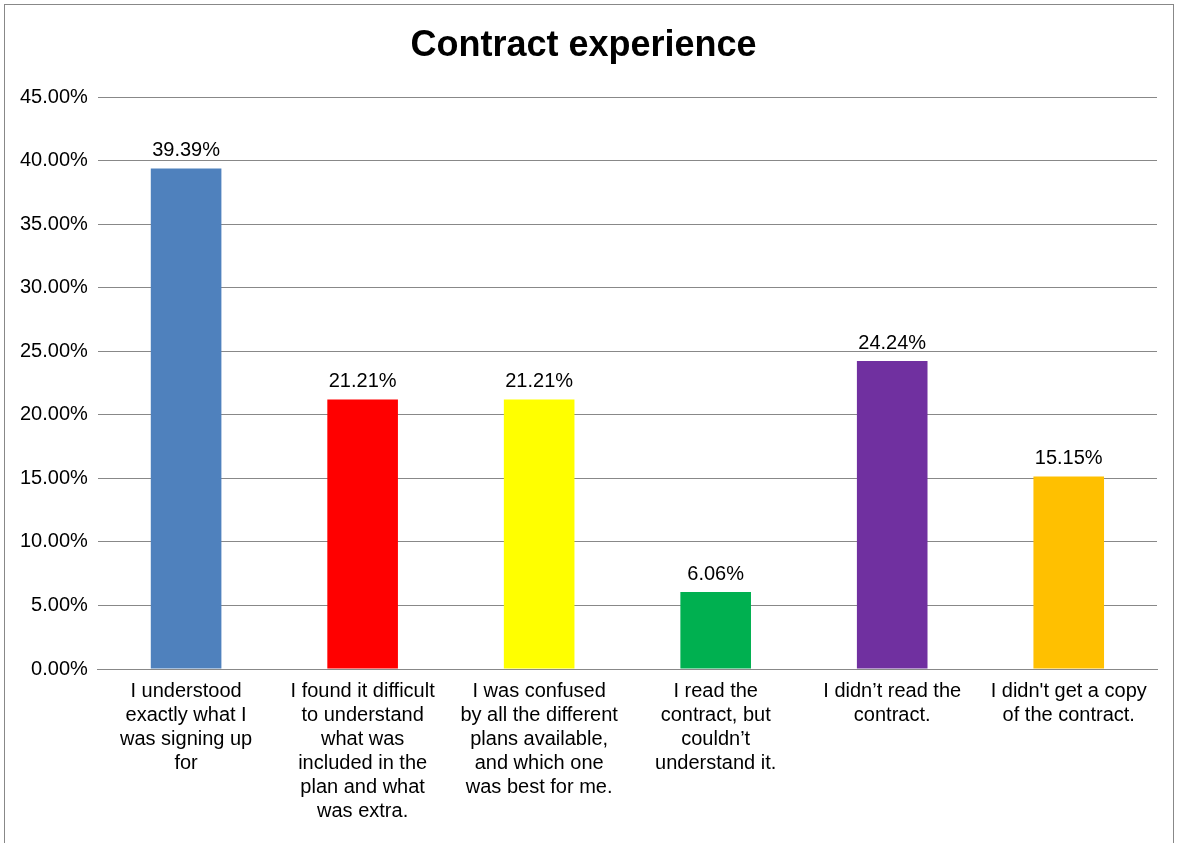  Describe the element at coordinates (185, 725) in the screenshot. I see `x-tick-label: I understood exactly what I was signing up for` at that location.